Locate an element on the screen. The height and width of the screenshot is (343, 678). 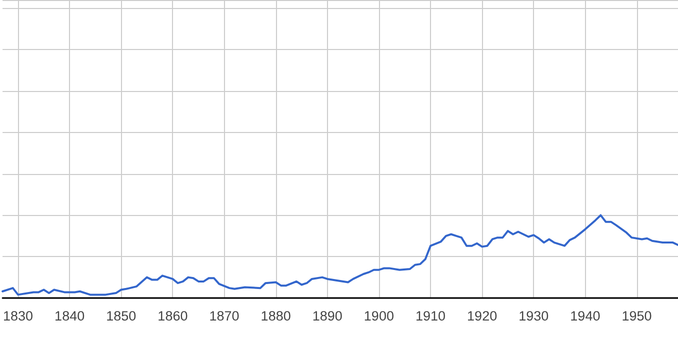
x-tick-label: 1840 is located at coordinates (69, 316).